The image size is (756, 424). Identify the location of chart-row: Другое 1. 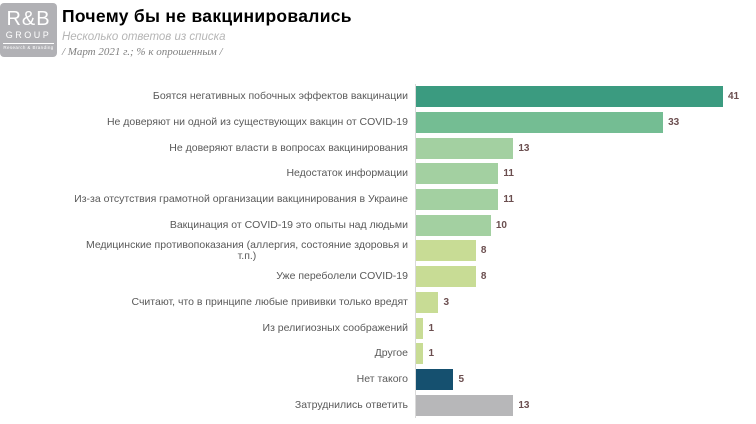
(378, 353).